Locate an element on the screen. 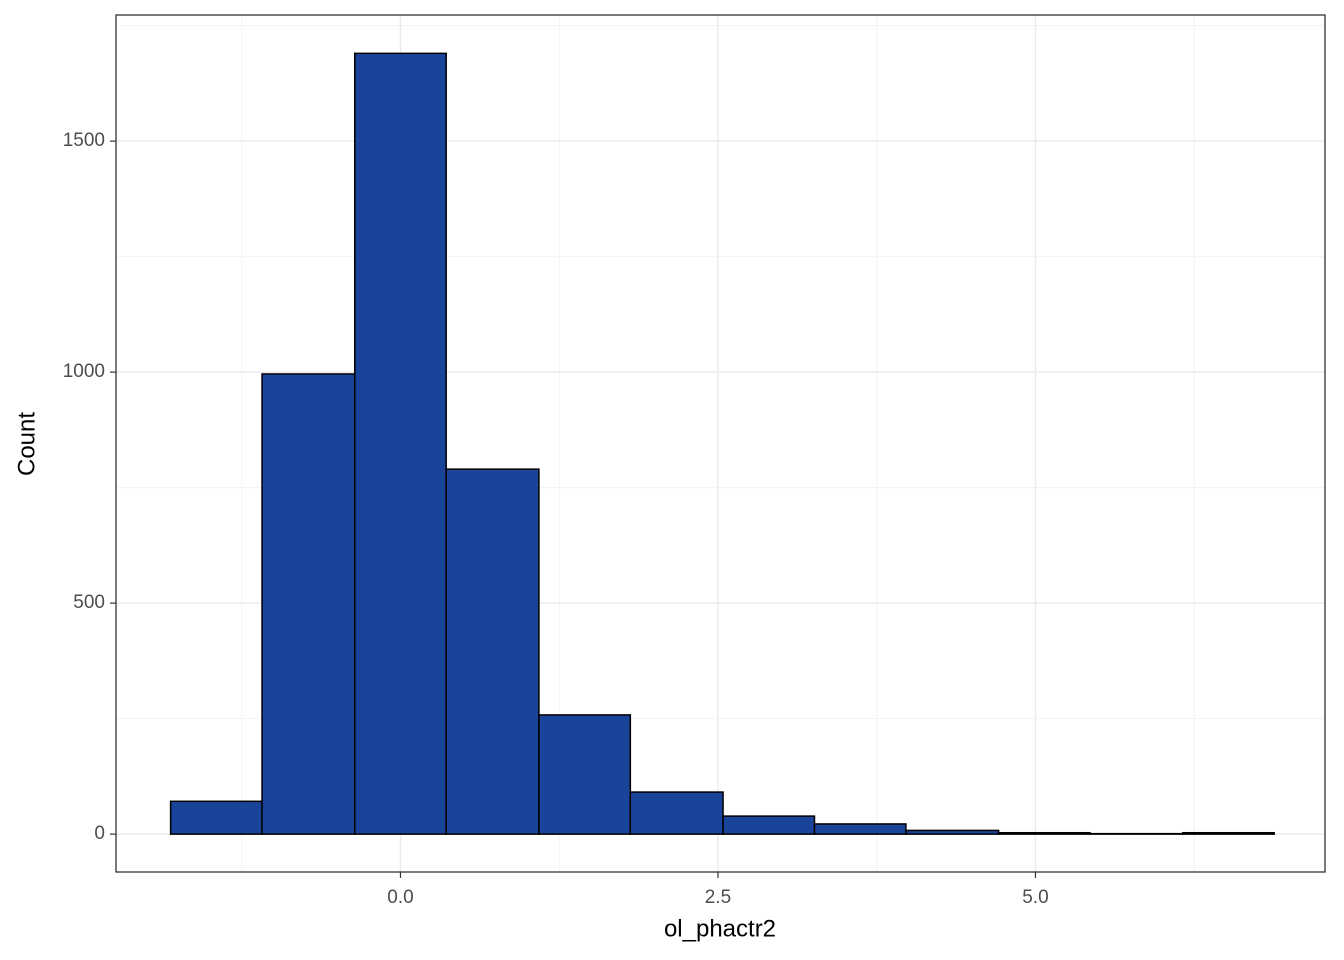 Image resolution: width=1344 pixels, height=960 pixels. y-tick-label: 1500 is located at coordinates (84, 140).